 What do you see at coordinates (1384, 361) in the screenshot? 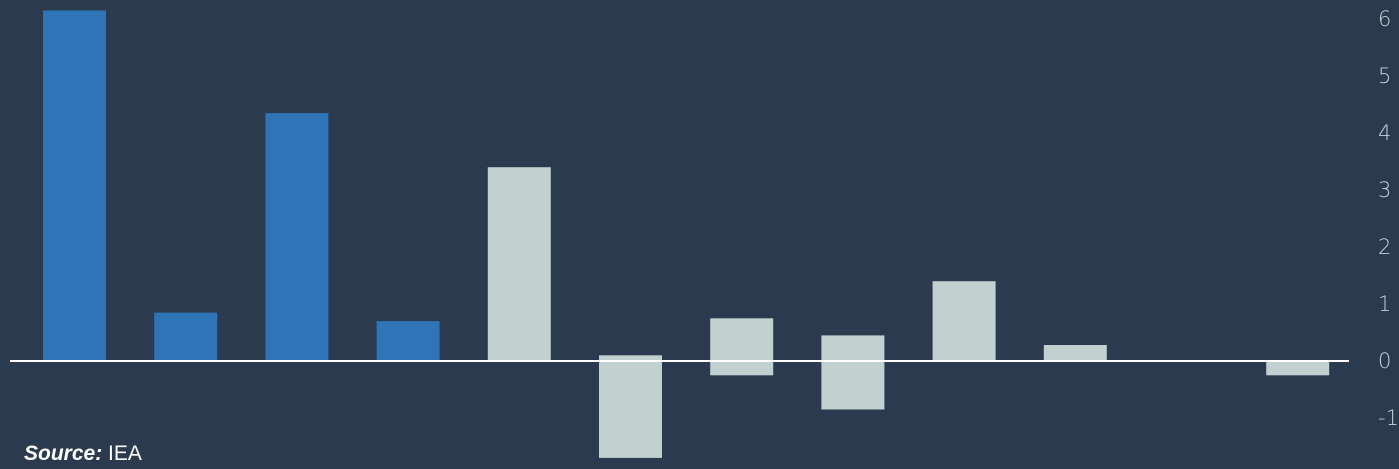
I see `y-tick-label: 0` at bounding box center [1384, 361].